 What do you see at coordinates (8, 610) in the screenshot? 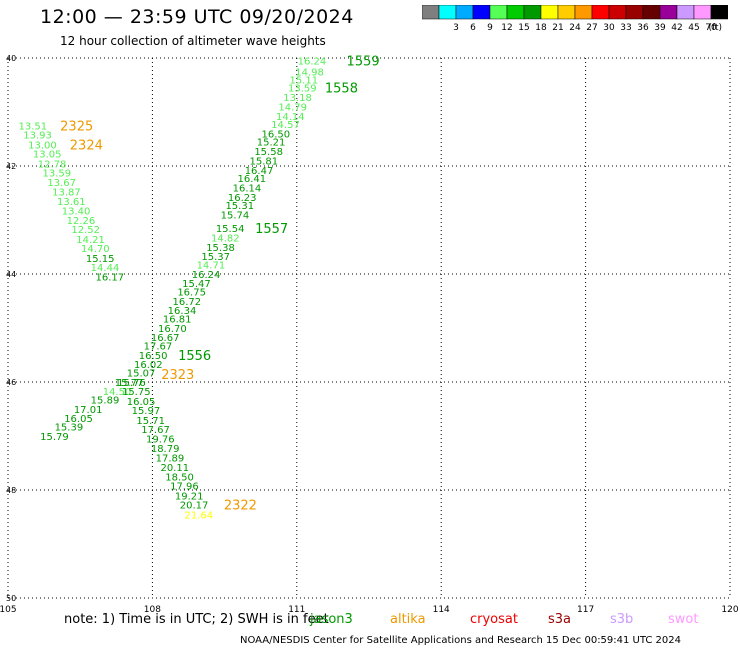
I see `longitude-label: 105` at bounding box center [8, 610].